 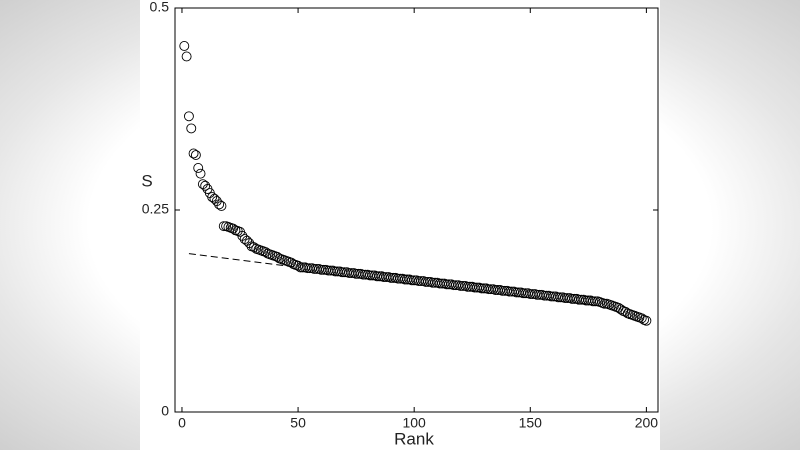 I want to click on y-tick-label: 0, so click(x=165, y=411).